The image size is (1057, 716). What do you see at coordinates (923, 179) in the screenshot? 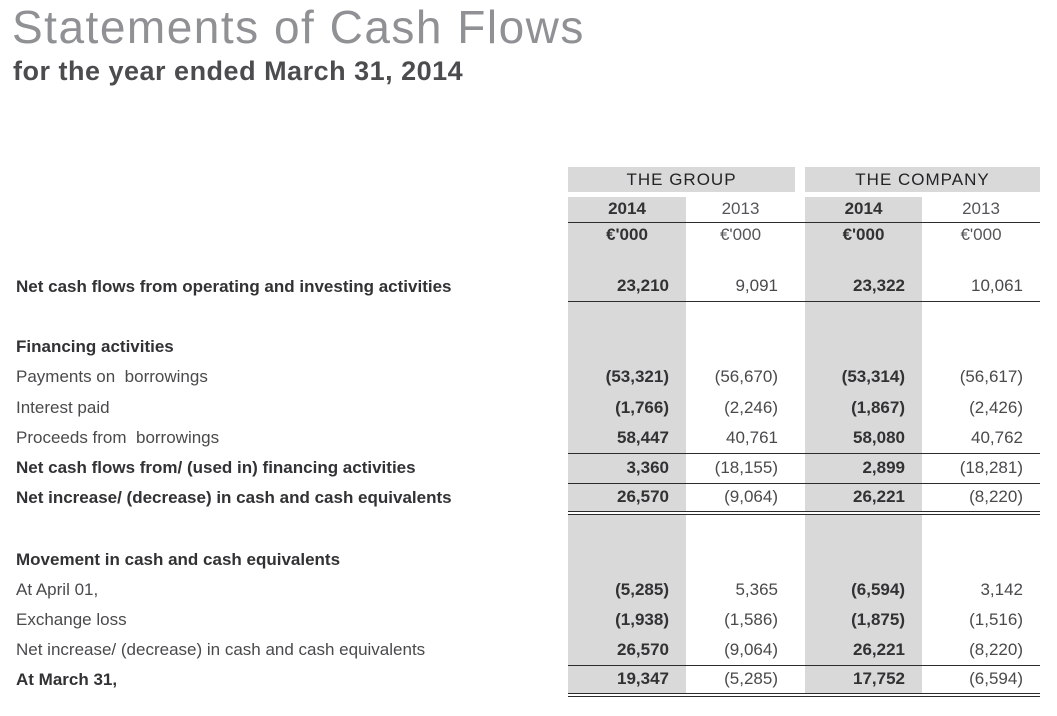
I see `company-header: THE COMPANY` at bounding box center [923, 179].